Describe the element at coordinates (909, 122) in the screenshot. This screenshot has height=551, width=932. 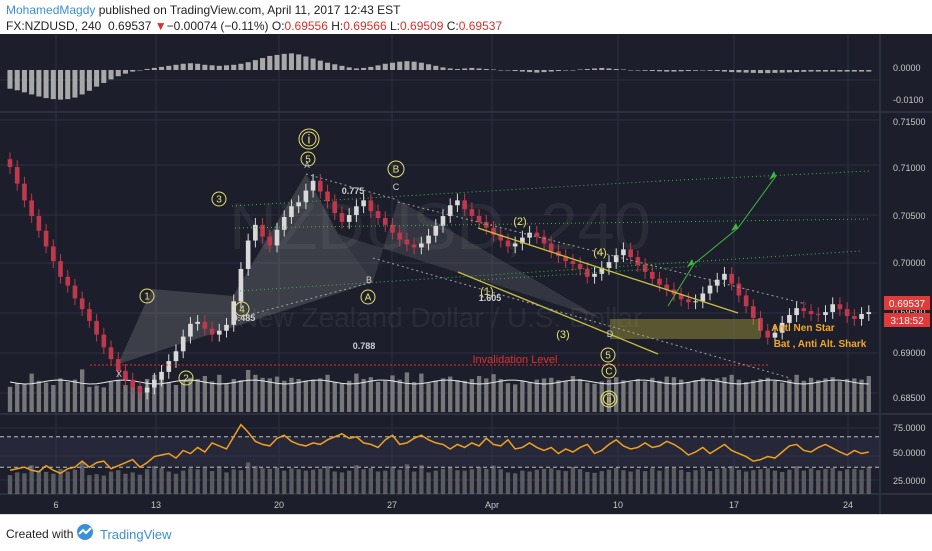
I see `price-tick: 0.71500` at that location.